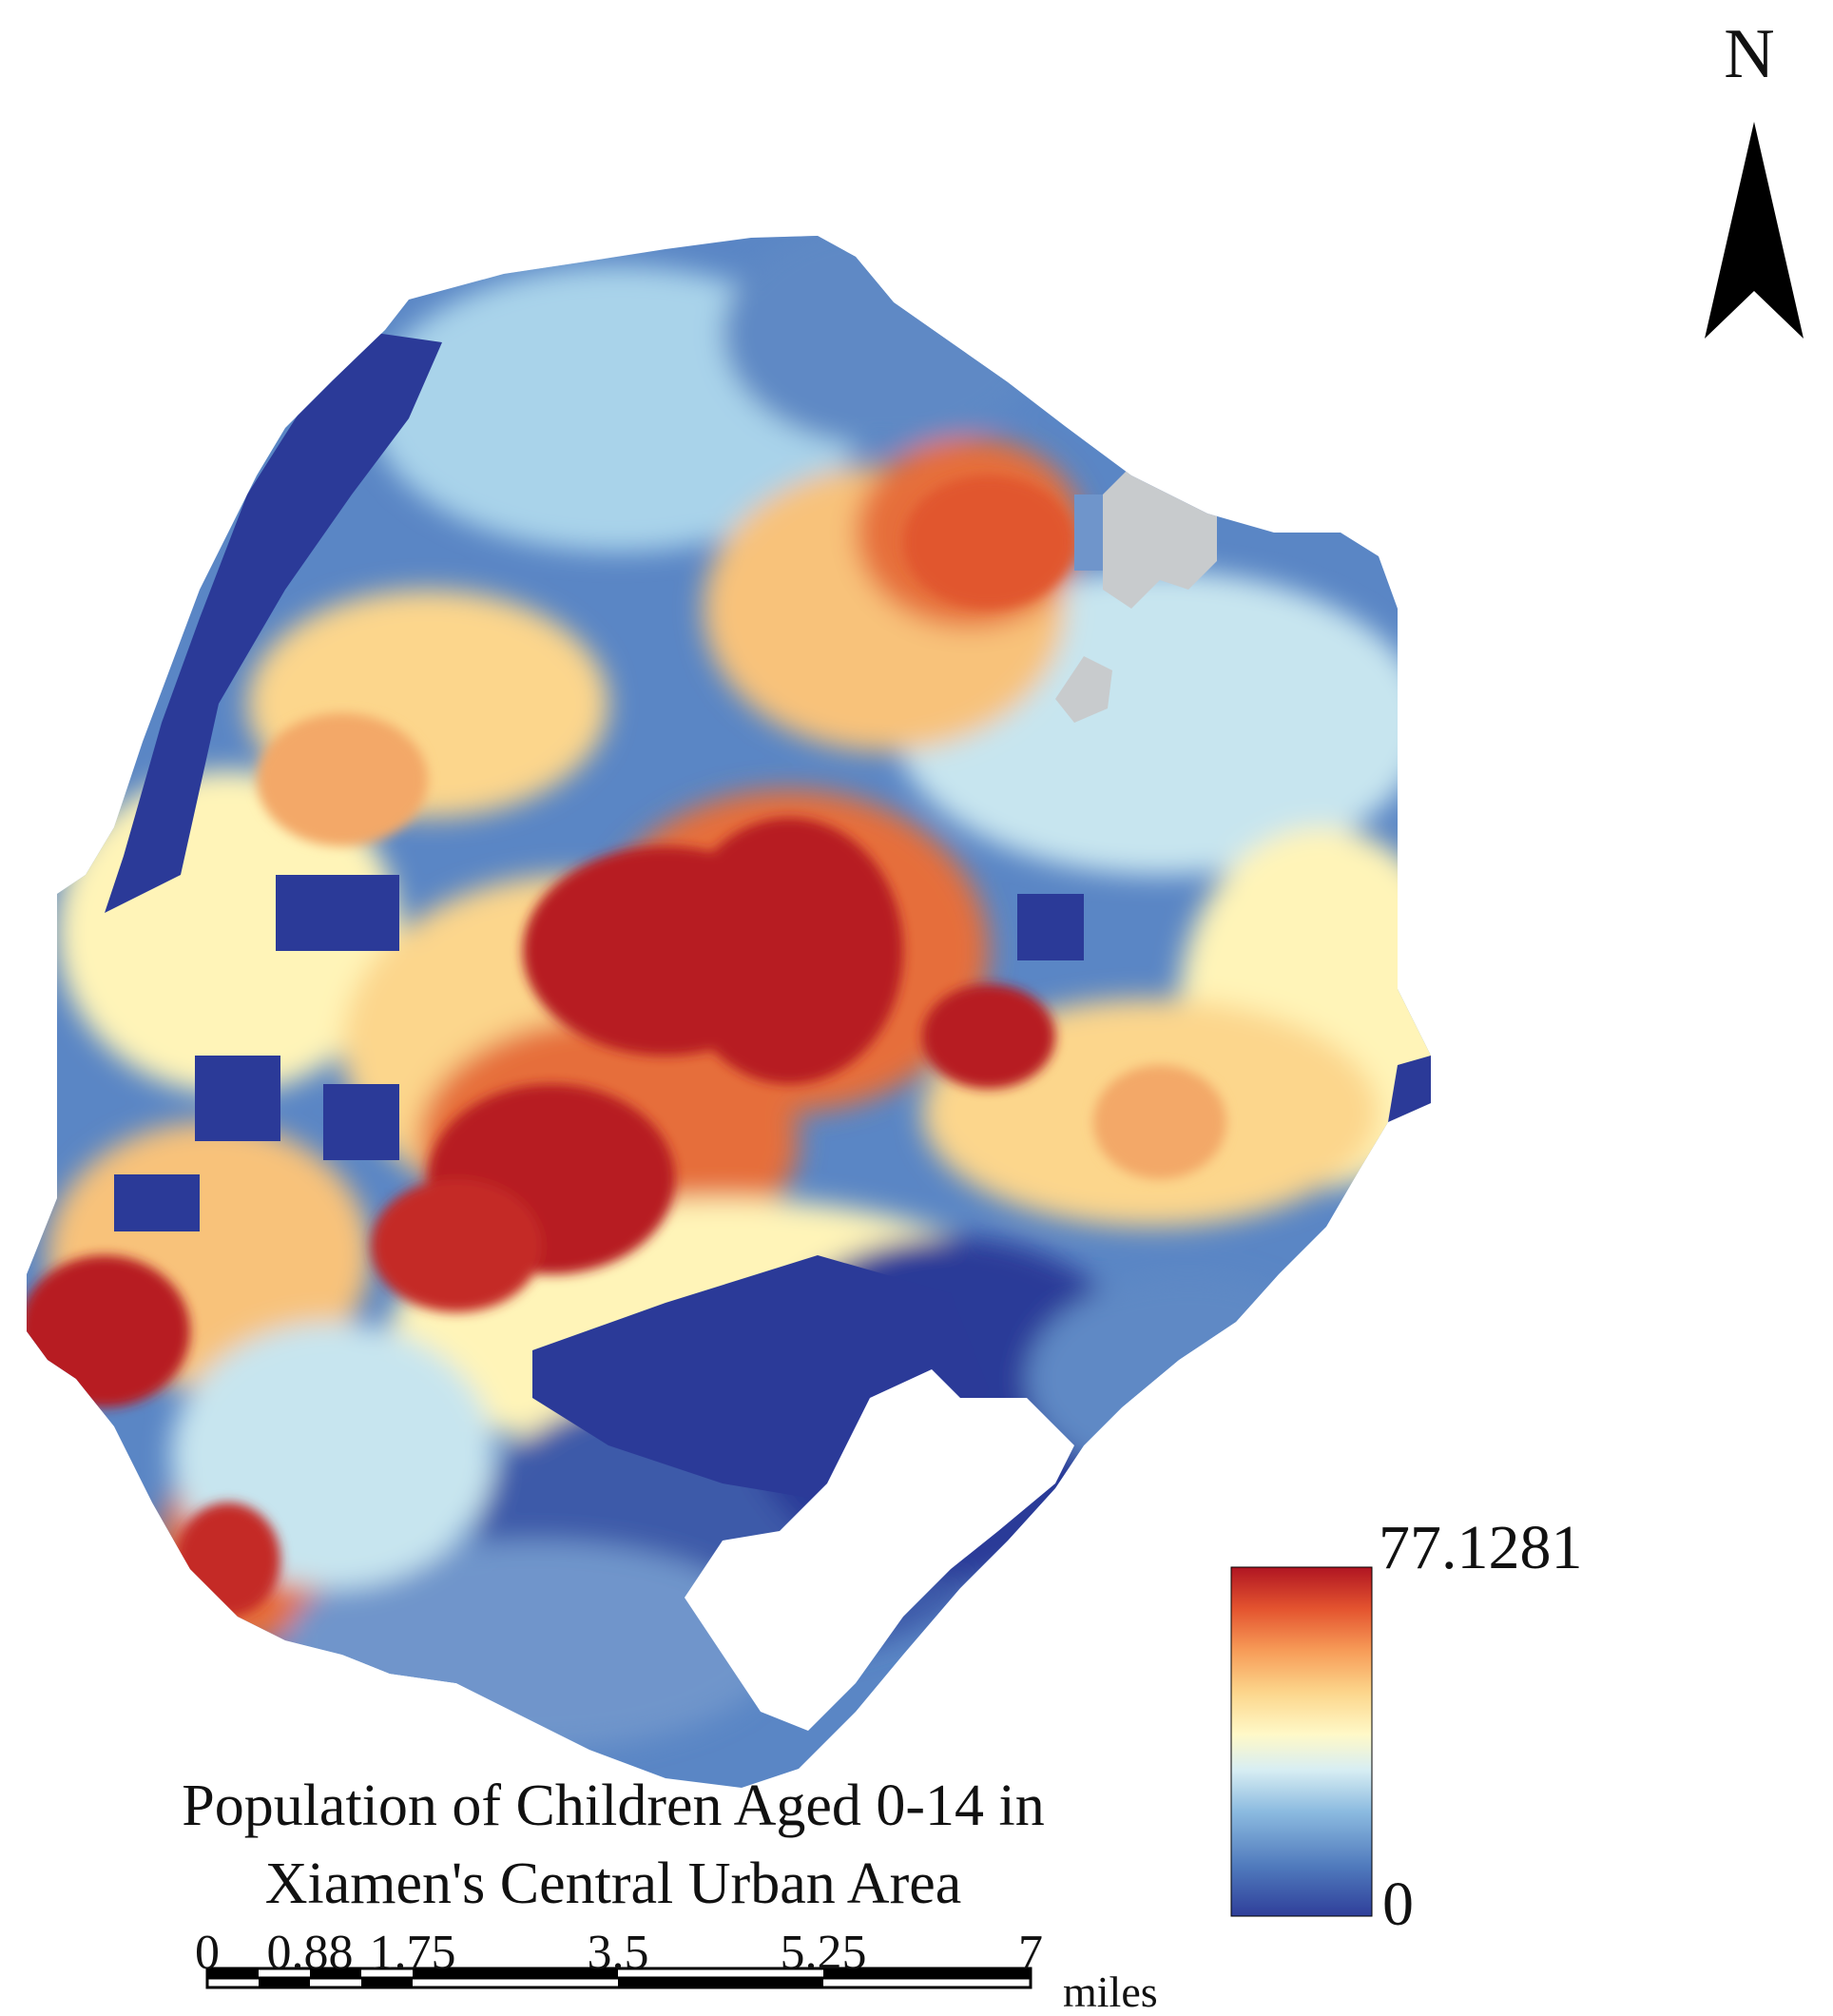 The width and height of the screenshot is (1833, 2016). I want to click on legend-min-label: 0, so click(1398, 1904).